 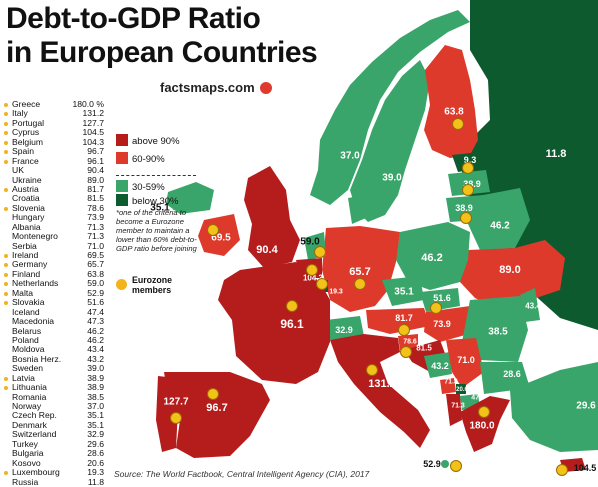 I want to click on map-label-portugal: 127.7, so click(x=176, y=402).